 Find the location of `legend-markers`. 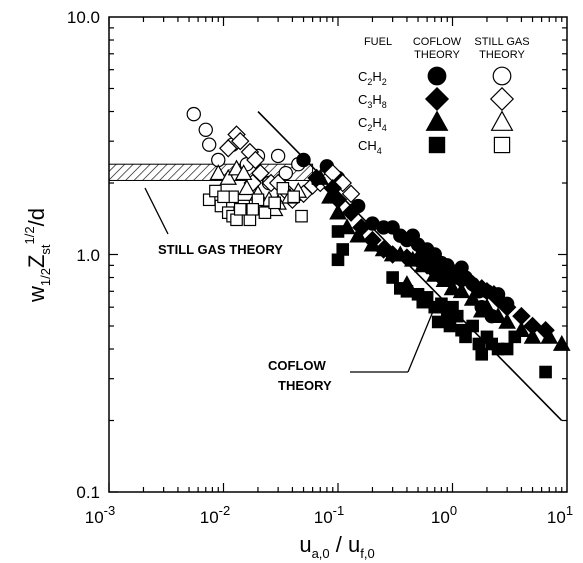

legend-markers is located at coordinates (469, 110).